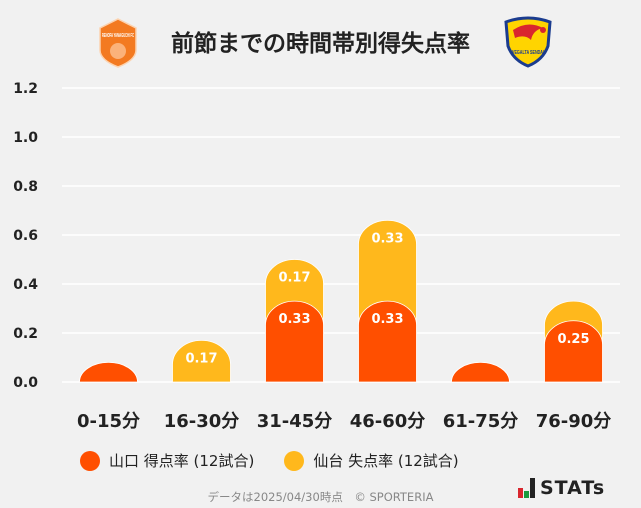  What do you see at coordinates (108, 421) in the screenshot?
I see `x-tick-label: 0-15分` at bounding box center [108, 421].